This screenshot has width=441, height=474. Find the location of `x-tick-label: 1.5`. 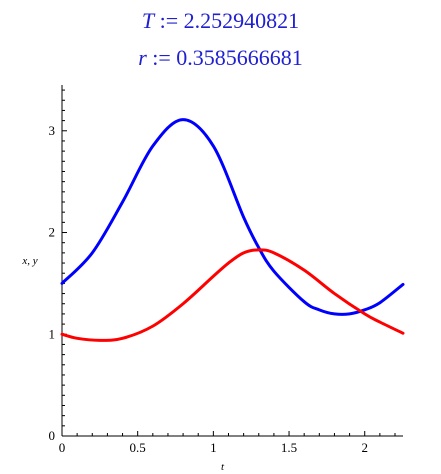

x-tick-label: 1.5 is located at coordinates (289, 447).